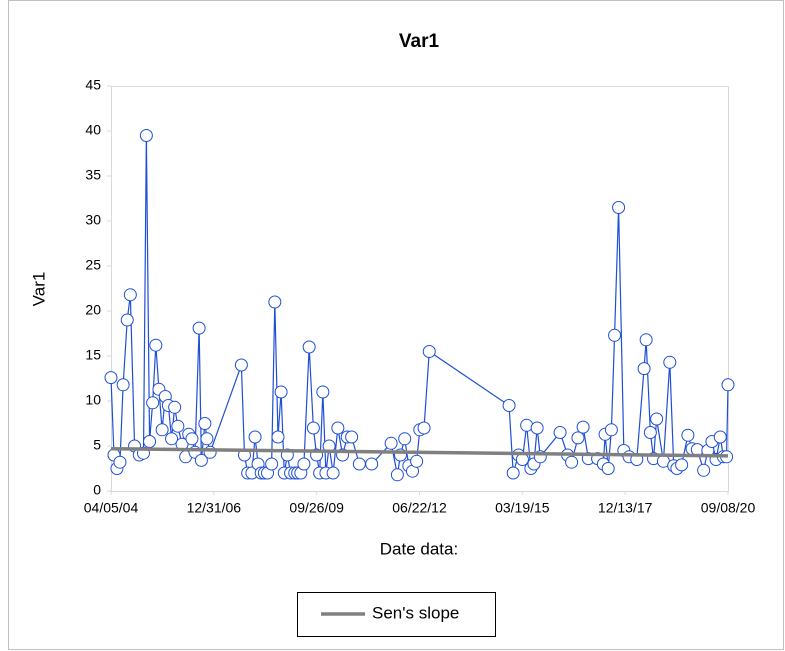  Describe the element at coordinates (419, 41) in the screenshot. I see `chart-title: Var1` at that location.